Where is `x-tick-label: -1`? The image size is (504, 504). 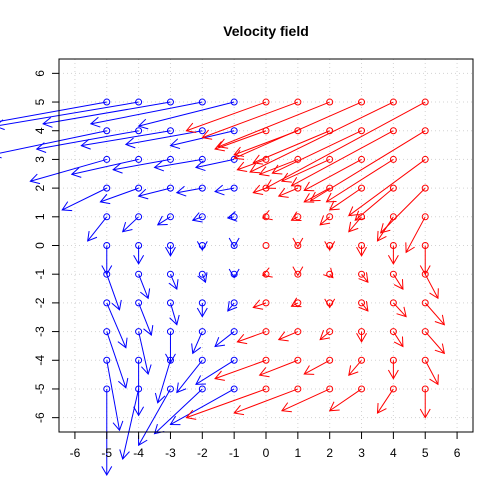 x-tick-label: -1 is located at coordinates (234, 453).